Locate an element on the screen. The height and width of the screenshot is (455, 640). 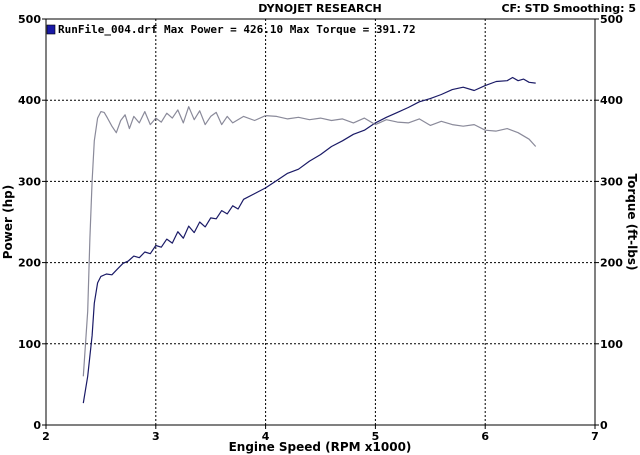
chart-title: DYNOJET RESEARCH is located at coordinates (319, 8).